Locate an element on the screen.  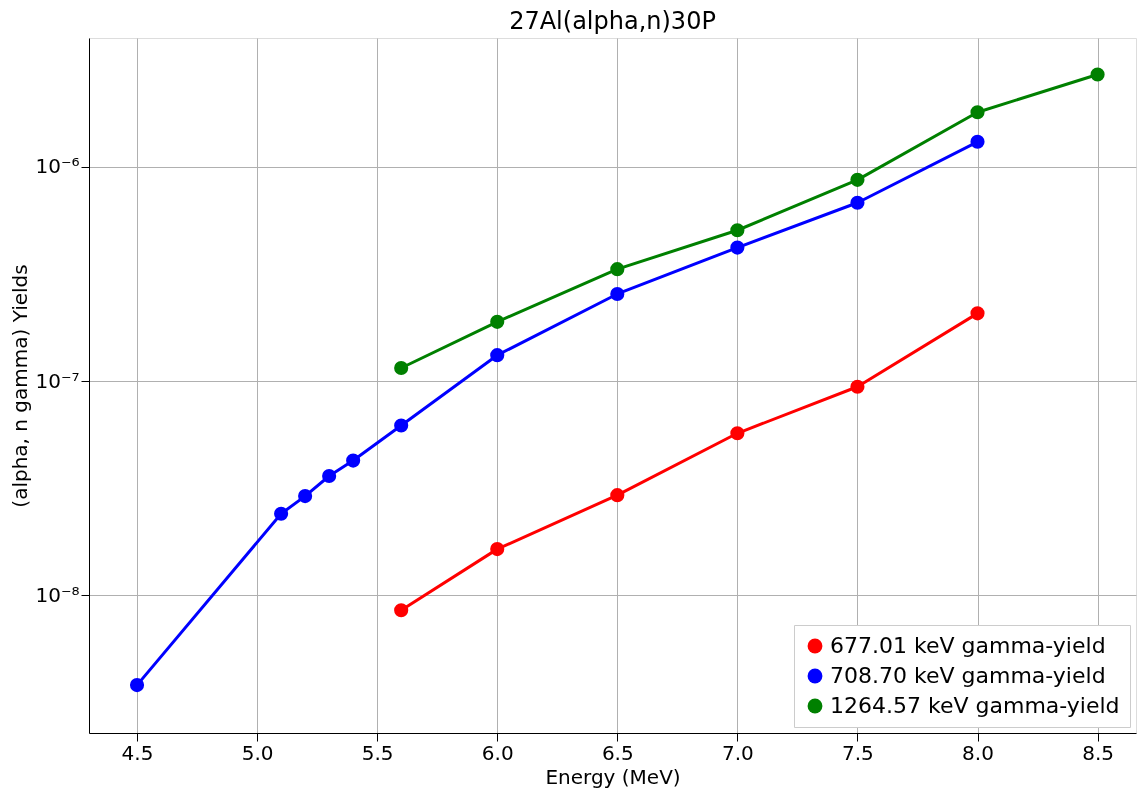
legend-label: 708.70 keV gamma-yield is located at coordinates (968, 675).